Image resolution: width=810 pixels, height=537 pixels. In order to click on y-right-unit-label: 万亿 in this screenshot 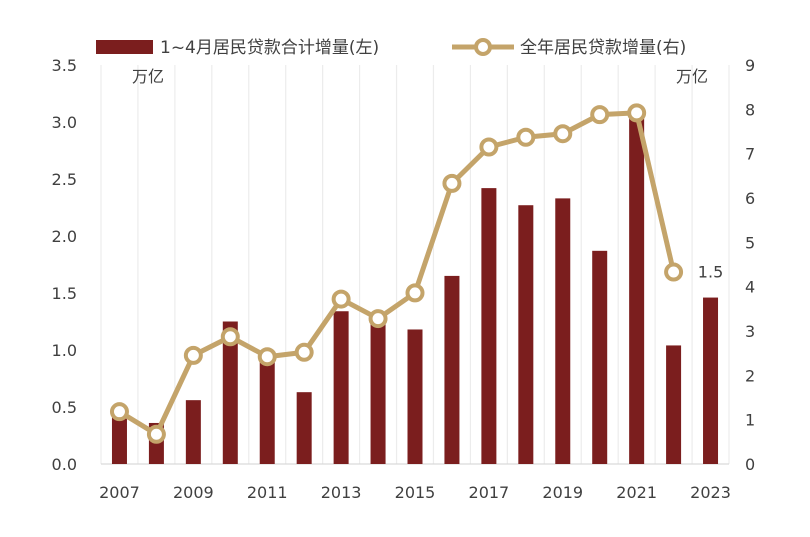, I will do `click(692, 76)`.